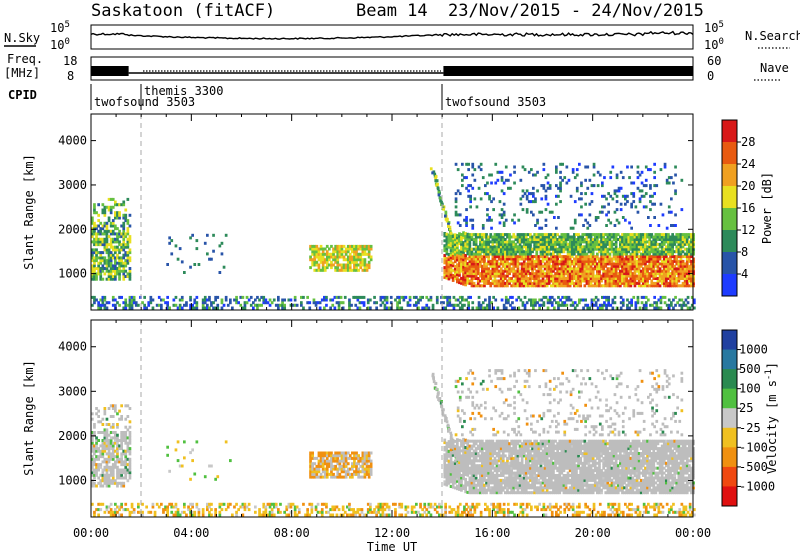 The width and height of the screenshot is (800, 558). What do you see at coordinates (70, 61) in the screenshot?
I see `freq-left-top-tick: 18` at bounding box center [70, 61].